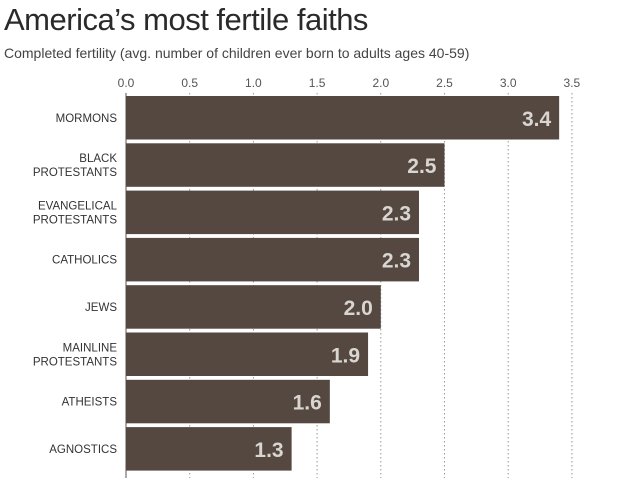  What do you see at coordinates (90, 348) in the screenshot?
I see `category-label: MAINLINE` at bounding box center [90, 348].